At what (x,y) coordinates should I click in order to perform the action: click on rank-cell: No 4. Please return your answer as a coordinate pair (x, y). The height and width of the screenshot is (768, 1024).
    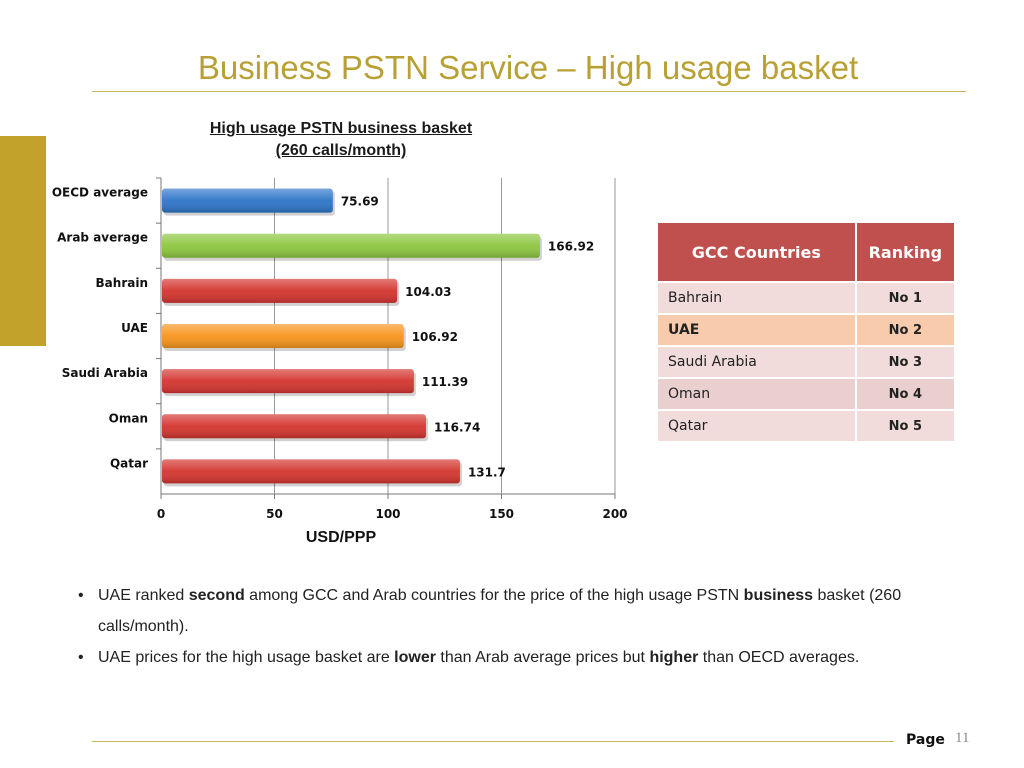
    Looking at the image, I should click on (905, 394).